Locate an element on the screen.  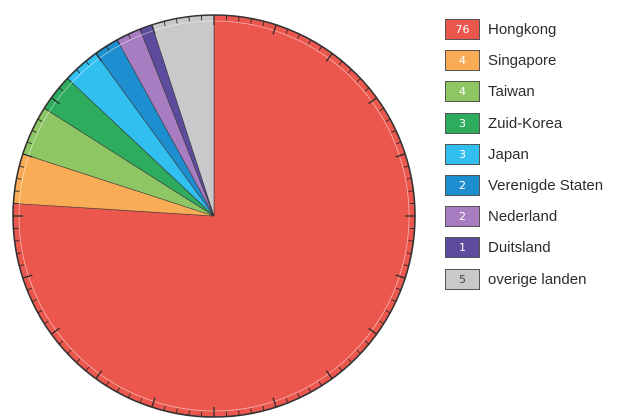
legend-item: 1 Duitsland is located at coordinates (524, 247).